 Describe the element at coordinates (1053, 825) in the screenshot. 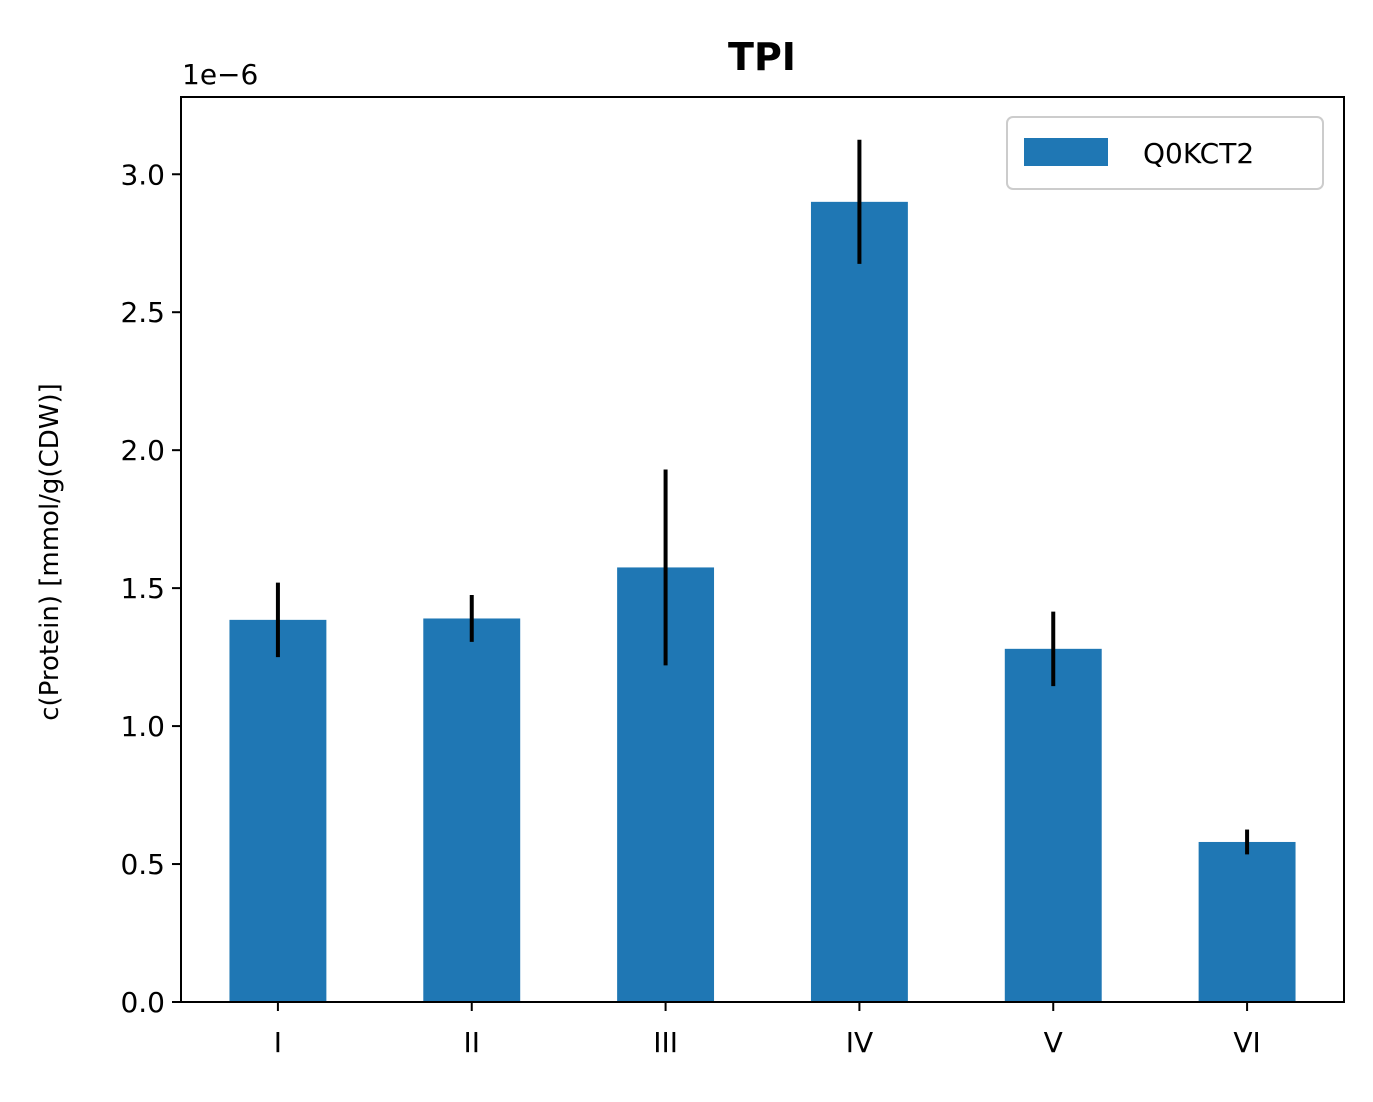

I see `bar-V` at that location.